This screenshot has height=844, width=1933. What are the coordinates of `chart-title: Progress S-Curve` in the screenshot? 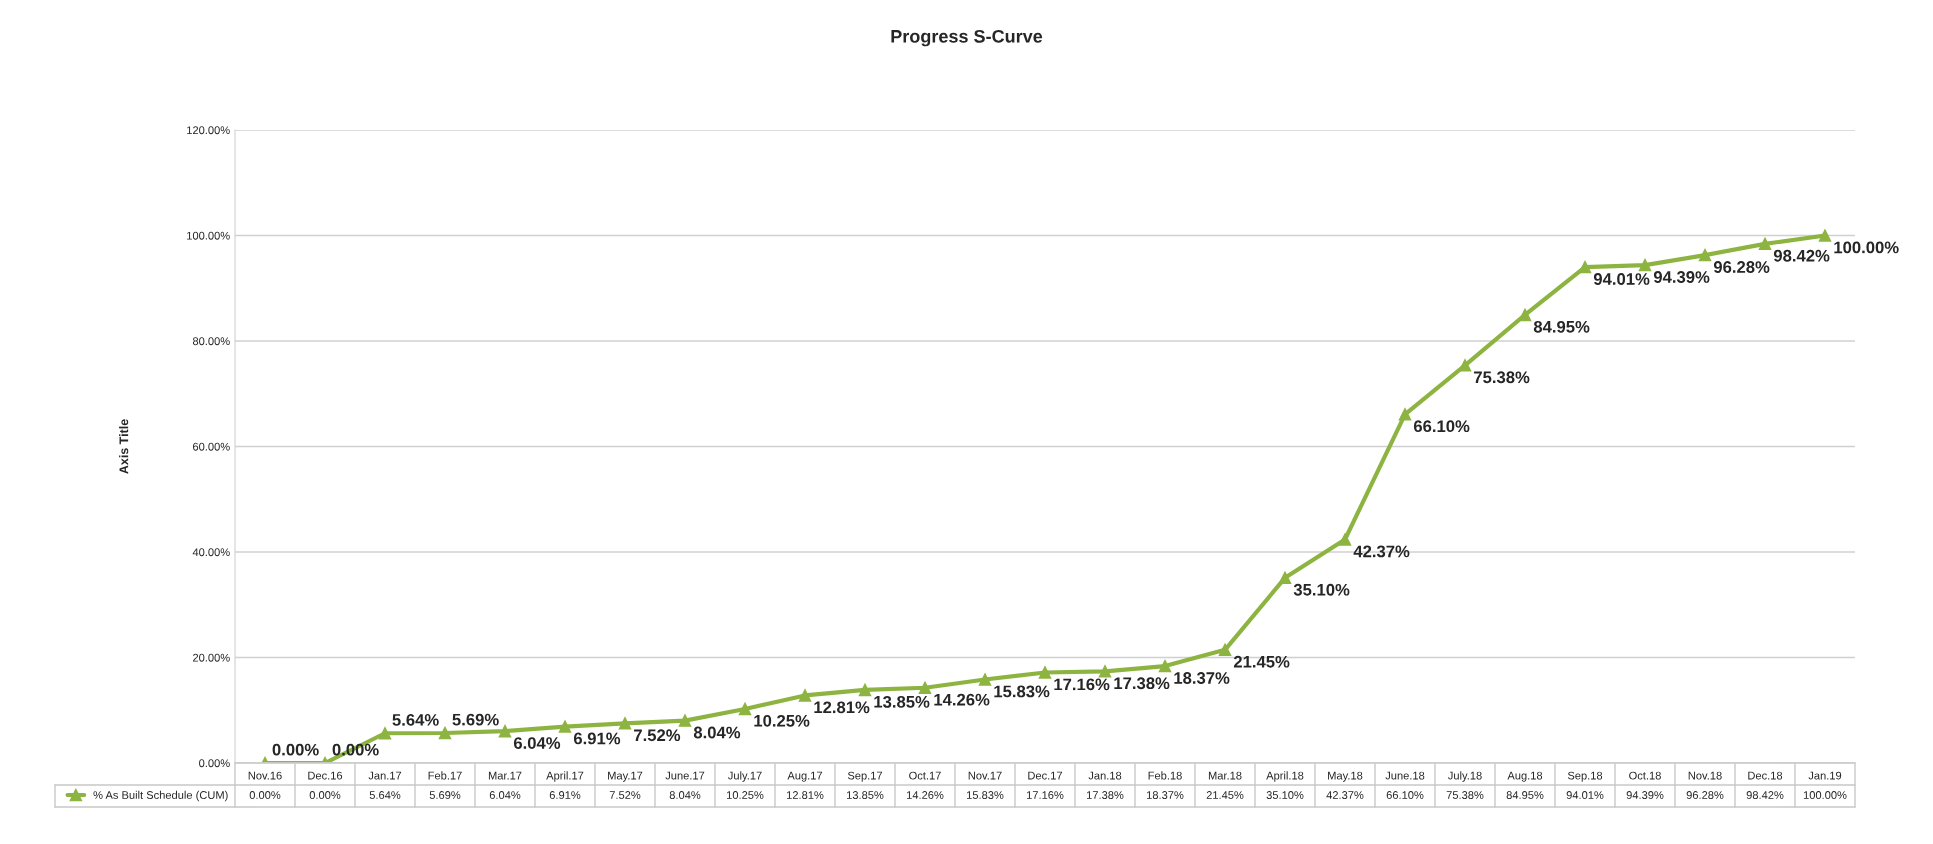 It's located at (967, 38).